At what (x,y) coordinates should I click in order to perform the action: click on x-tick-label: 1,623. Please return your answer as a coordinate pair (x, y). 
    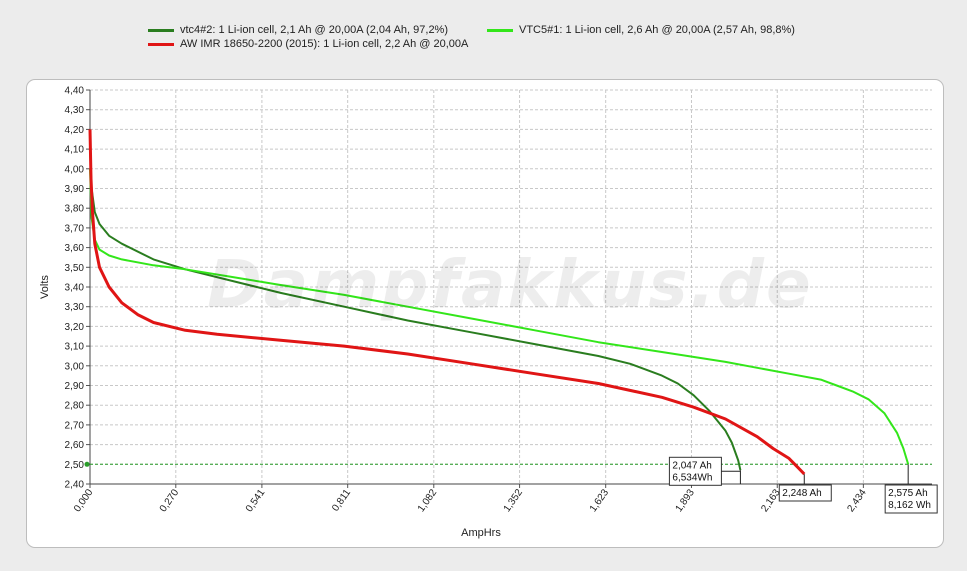
    Looking at the image, I should click on (600, 500).